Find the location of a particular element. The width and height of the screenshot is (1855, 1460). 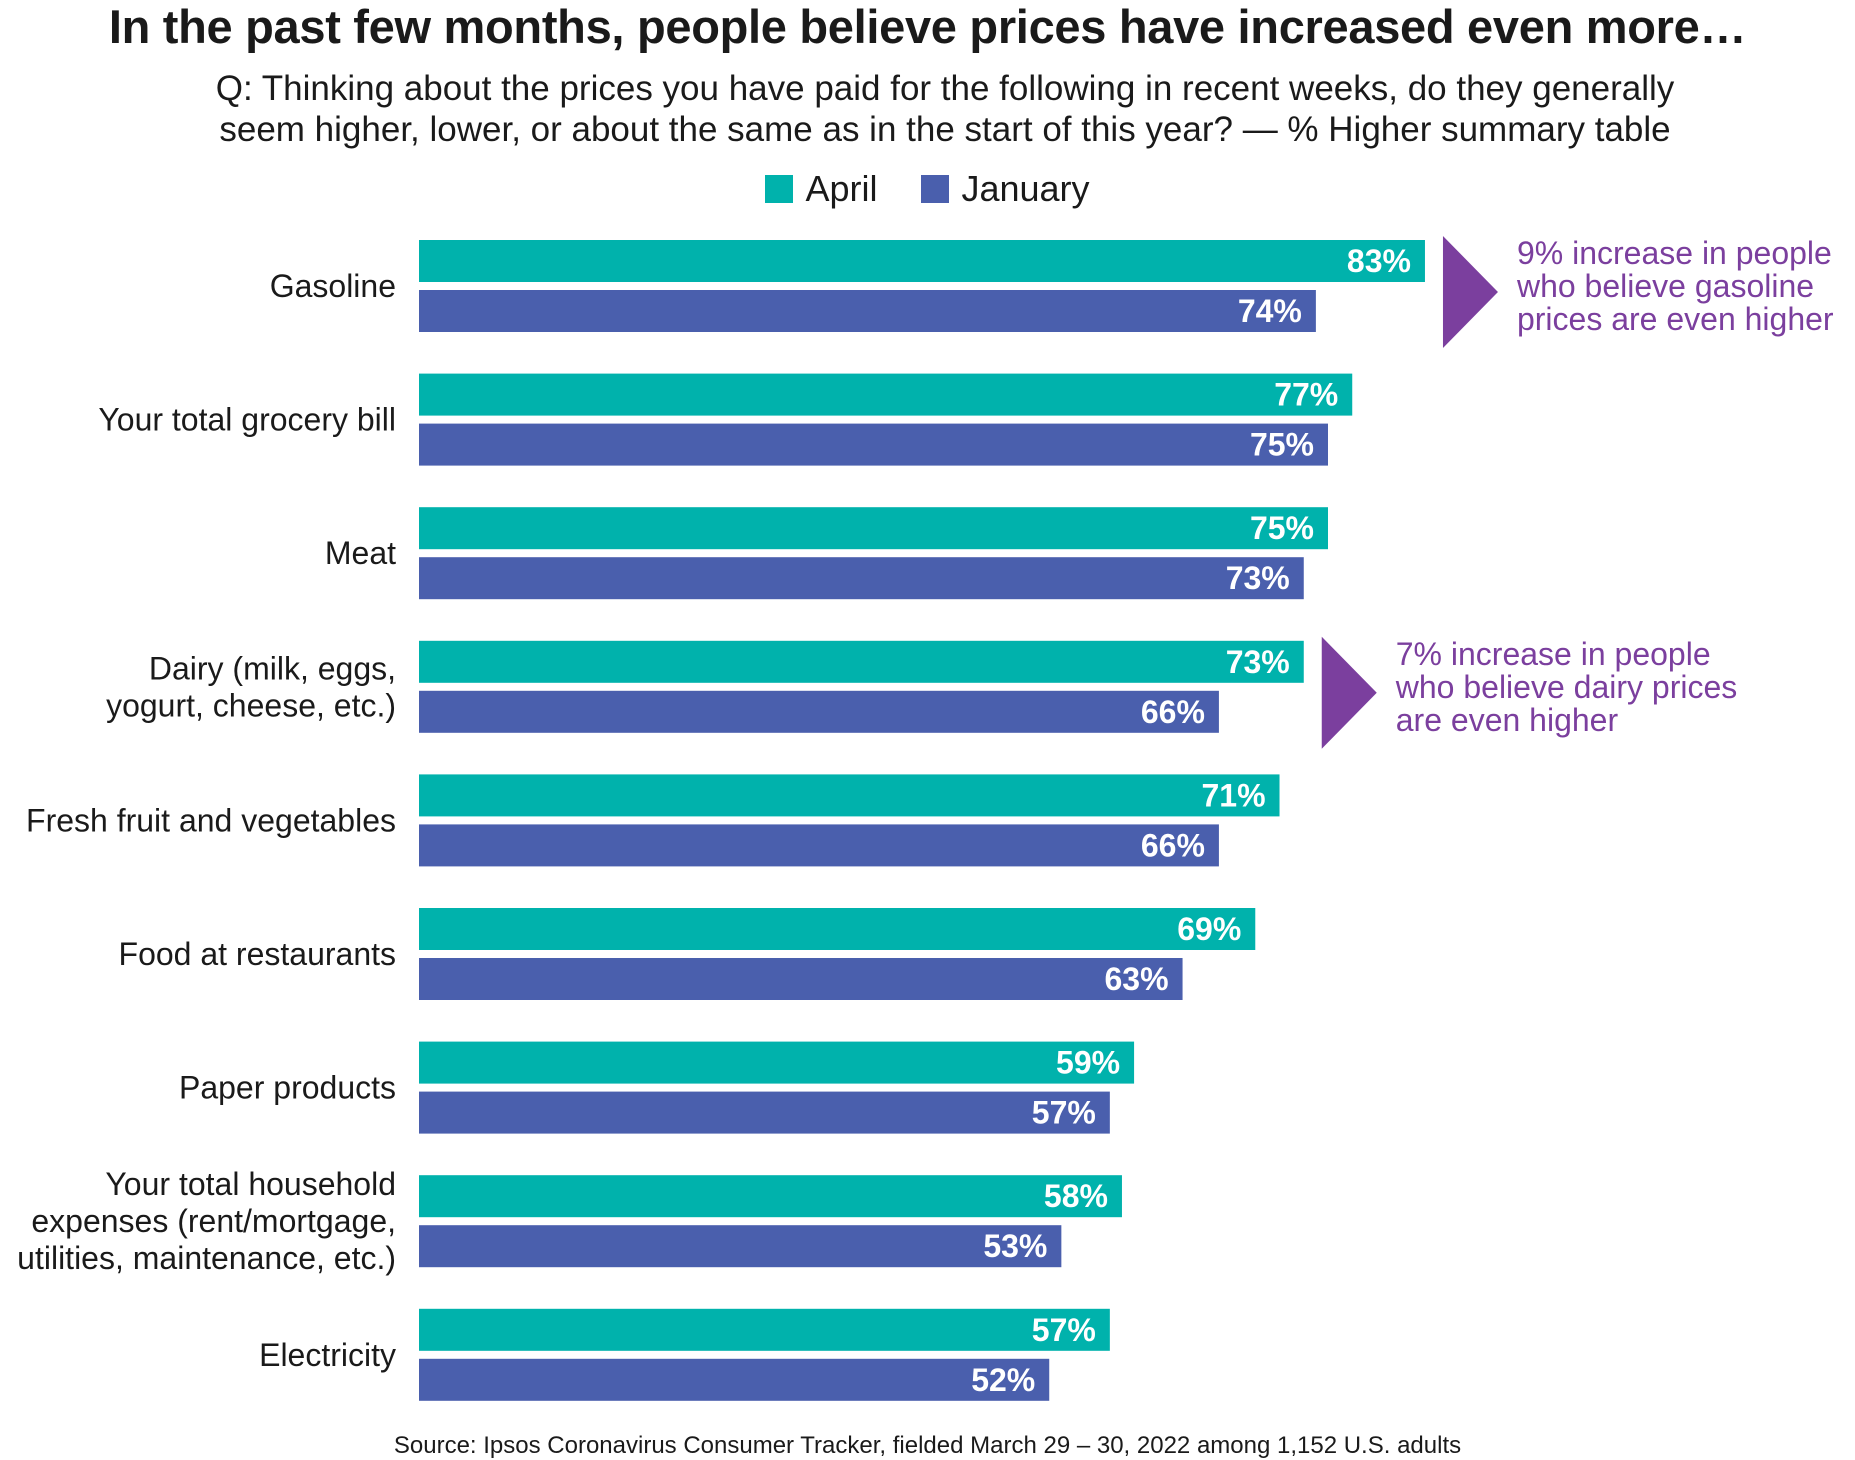

legend-swatch-april is located at coordinates (779, 189).